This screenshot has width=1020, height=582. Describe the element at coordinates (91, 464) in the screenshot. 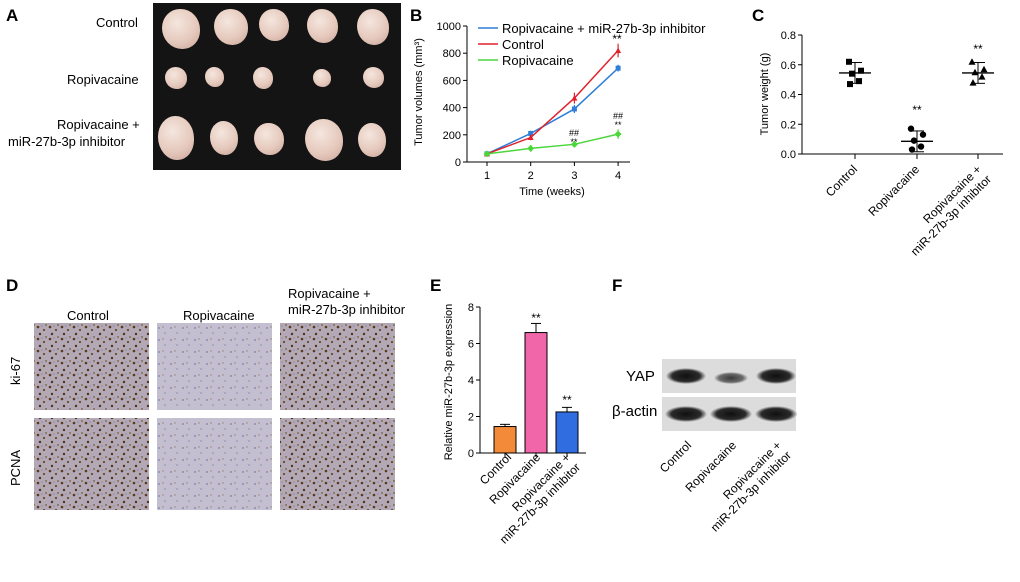

I see `ihc-pcna-control` at that location.